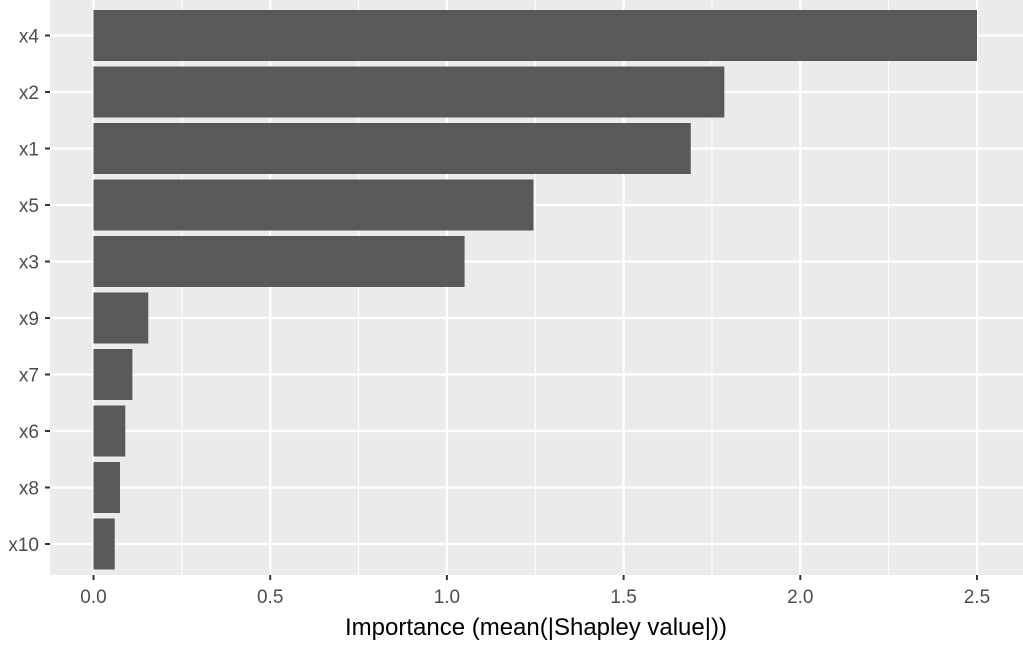 Image resolution: width=1023 pixels, height=645 pixels. Describe the element at coordinates (447, 597) in the screenshot. I see `x-tick-label: 1.0` at that location.